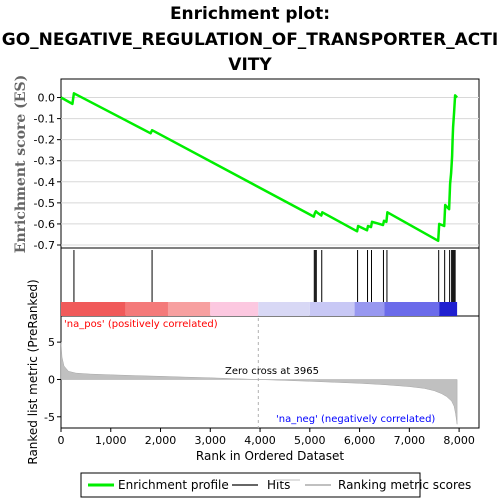  Describe the element at coordinates (360, 440) in the screenshot. I see `x-tick-label: 6,000` at that location.